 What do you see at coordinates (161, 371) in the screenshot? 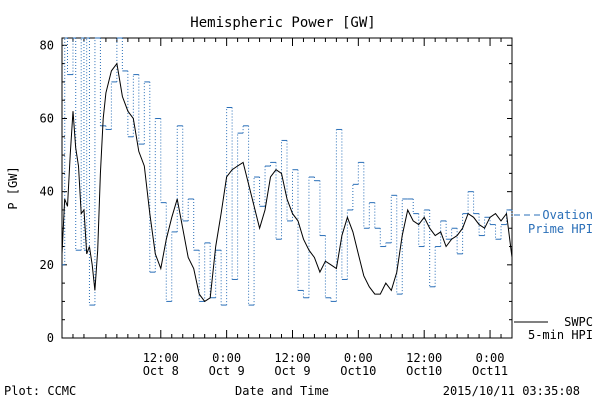
I see `x-tick-date: Oct 8` at bounding box center [161, 371].